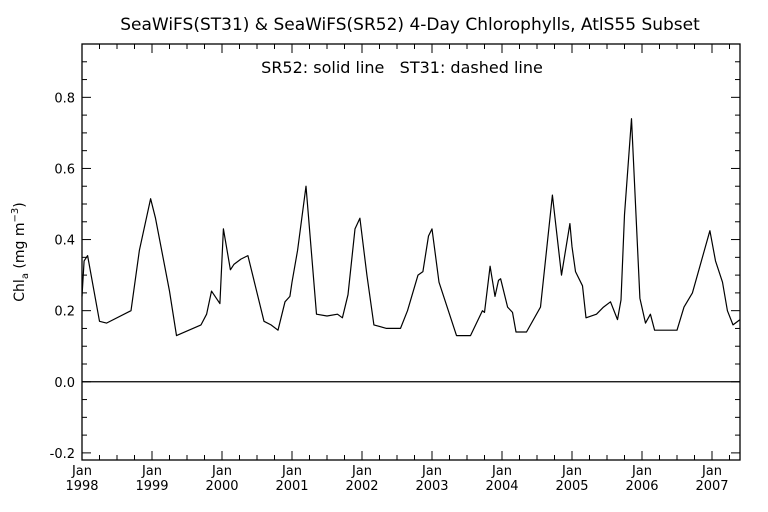  Describe the element at coordinates (402, 67) in the screenshot. I see `legend-annotation: SR52: solid line ST31: dashed line` at that location.